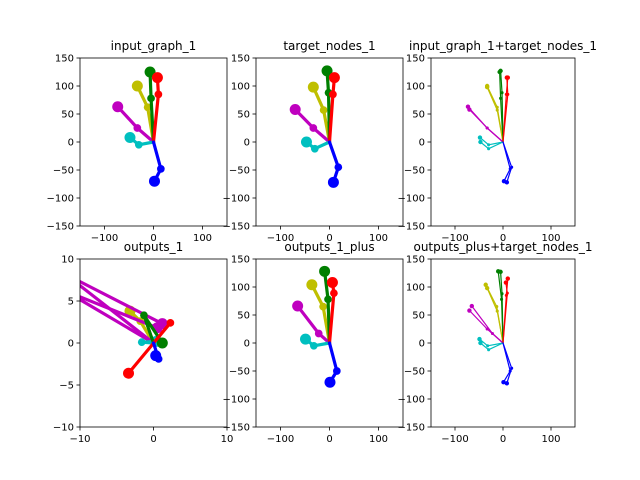 The image size is (640, 480). I want to click on panel-title: outputs_1_plus, so click(329, 247).